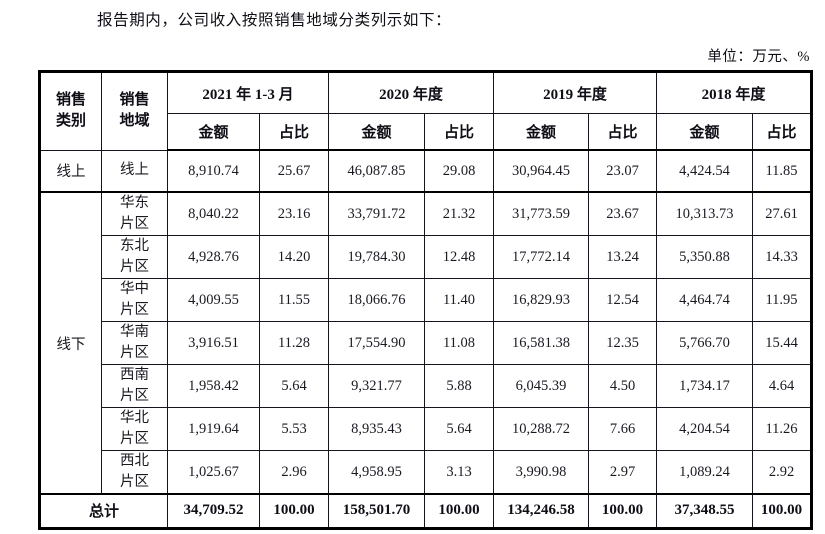 The width and height of the screenshot is (825, 534). Describe the element at coordinates (782, 343) in the screenshot. I see `ratio-cell: 15.44` at that location.